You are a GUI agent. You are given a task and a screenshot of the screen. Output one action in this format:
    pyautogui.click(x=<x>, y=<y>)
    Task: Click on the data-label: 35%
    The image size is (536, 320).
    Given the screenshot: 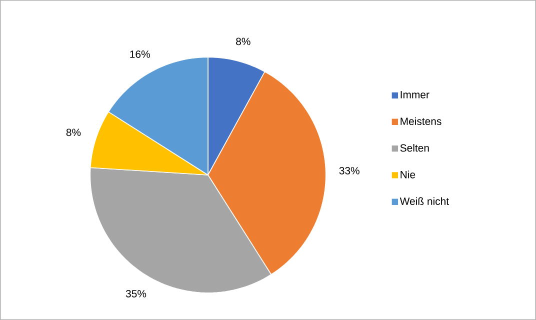 What is the action you would take?
    pyautogui.click(x=136, y=294)
    